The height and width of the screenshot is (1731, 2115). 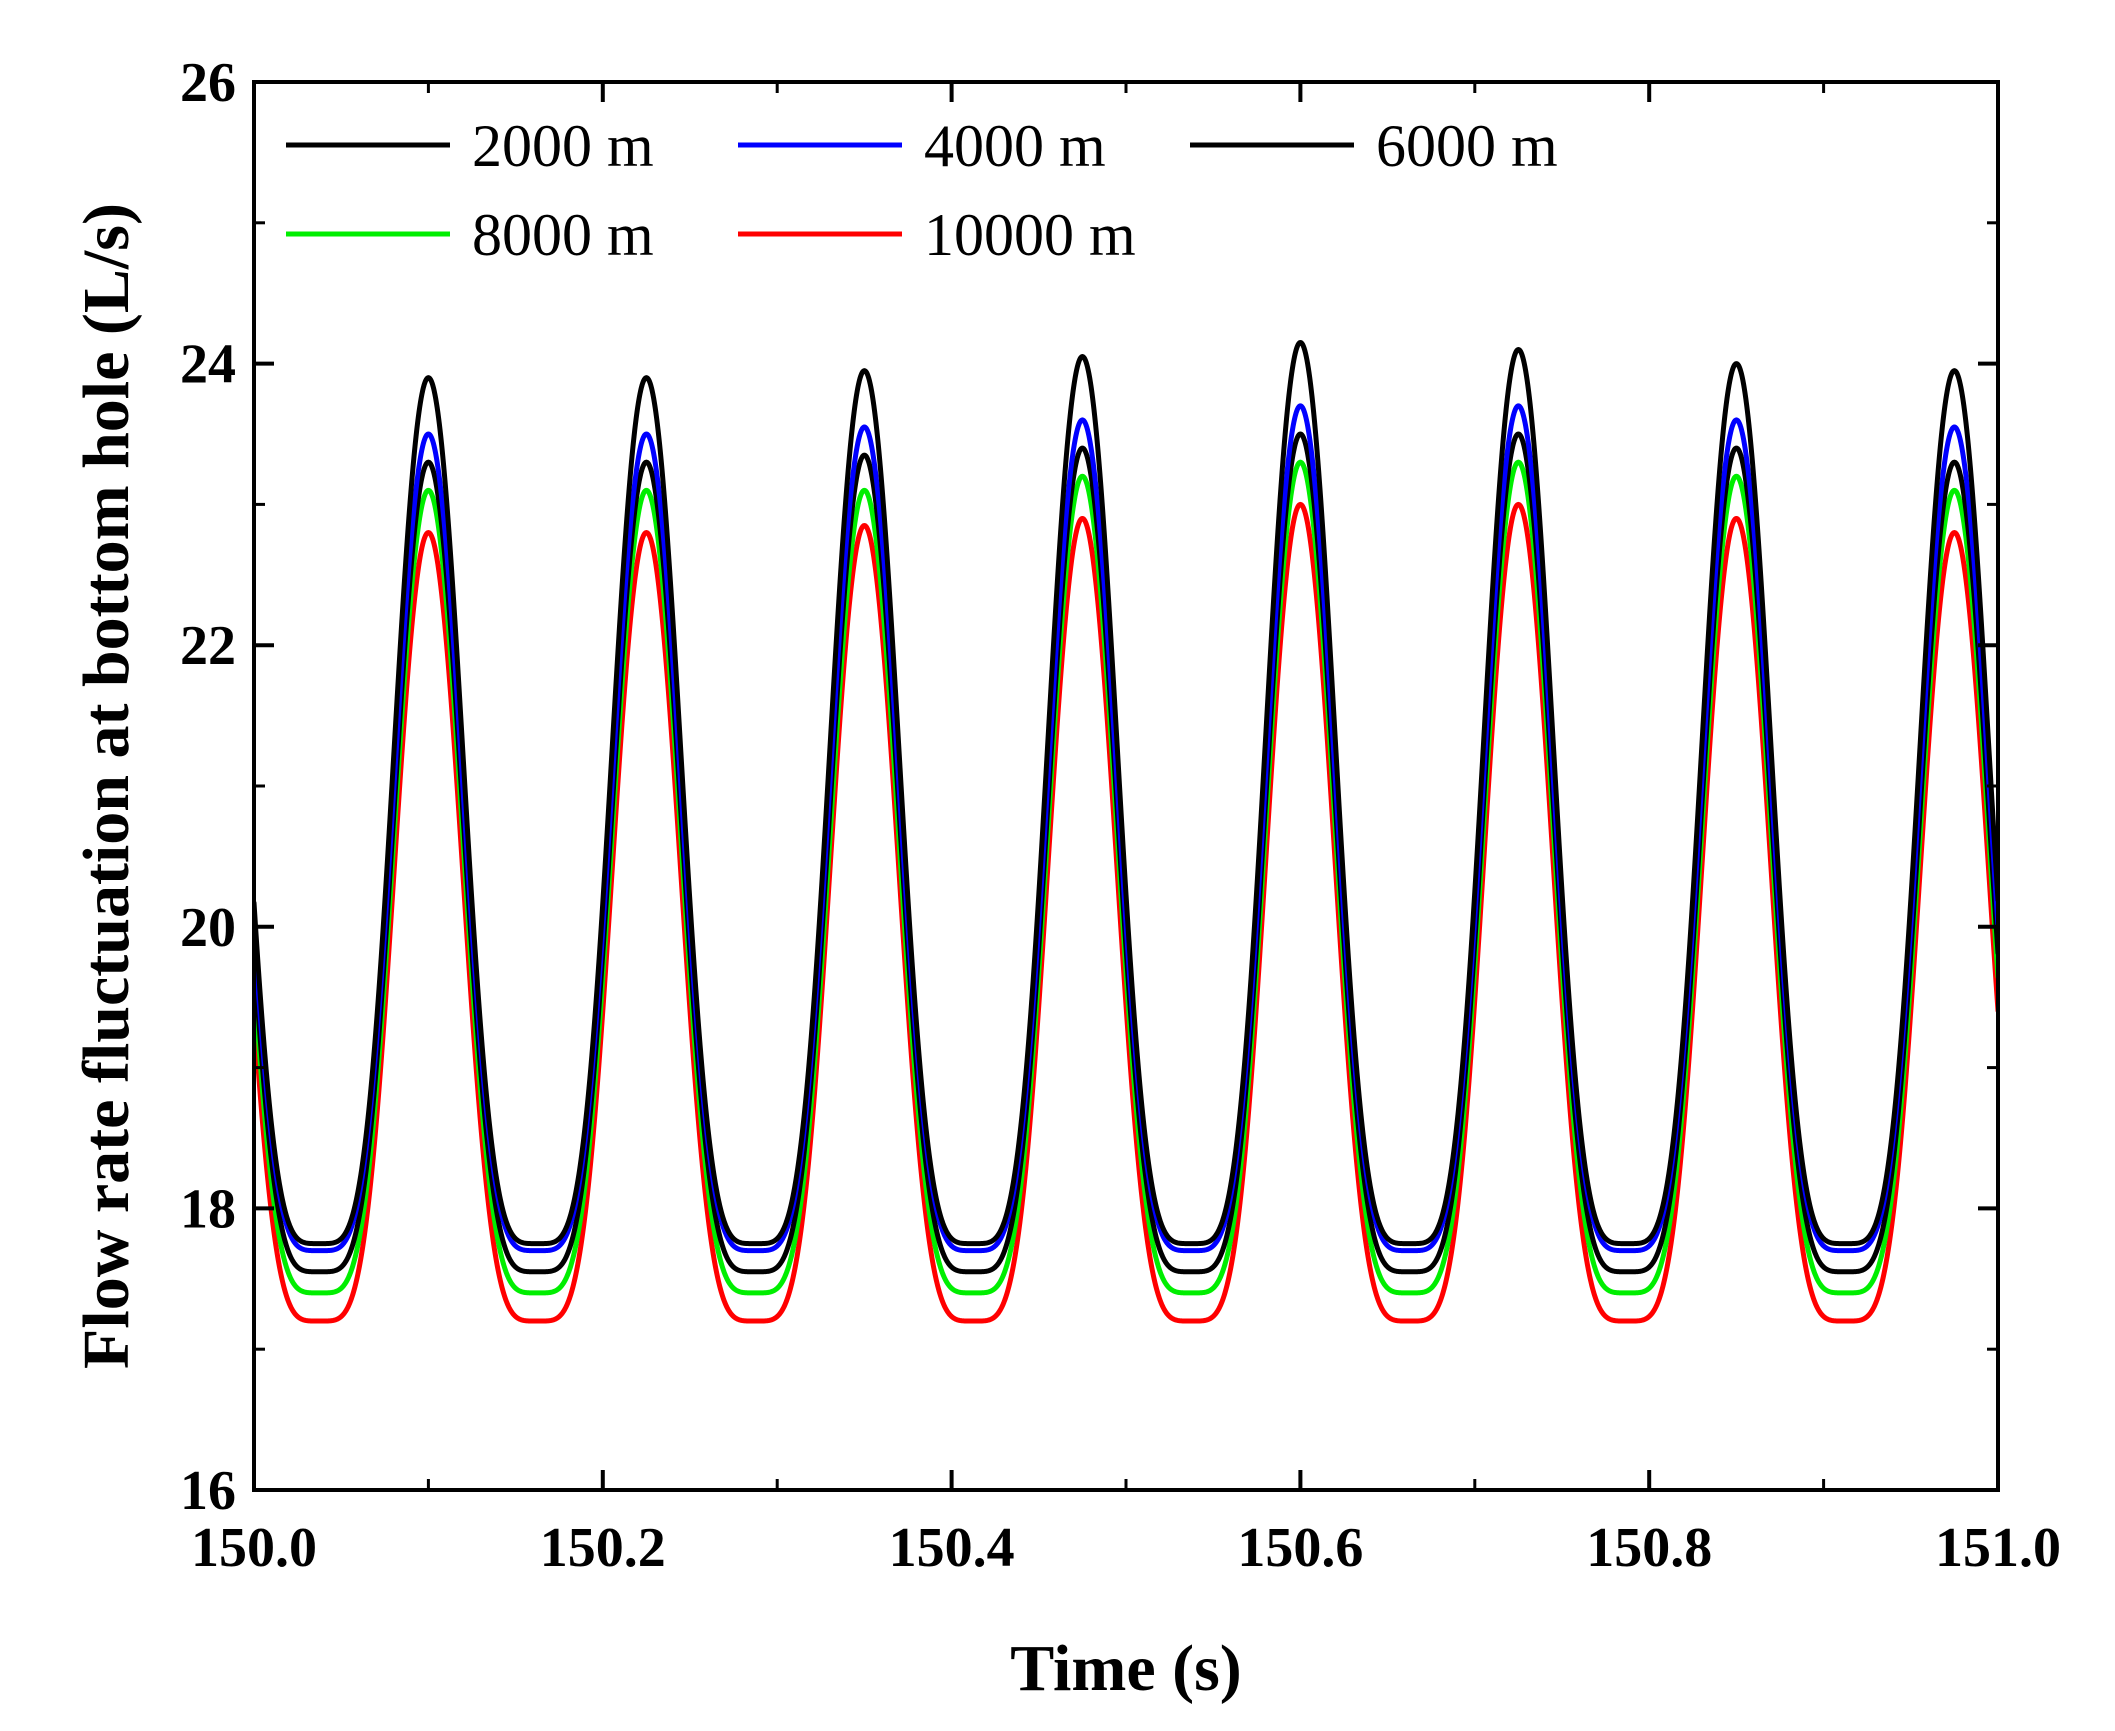 What do you see at coordinates (1998, 1548) in the screenshot?
I see `x-tick-label: 151.0` at bounding box center [1998, 1548].